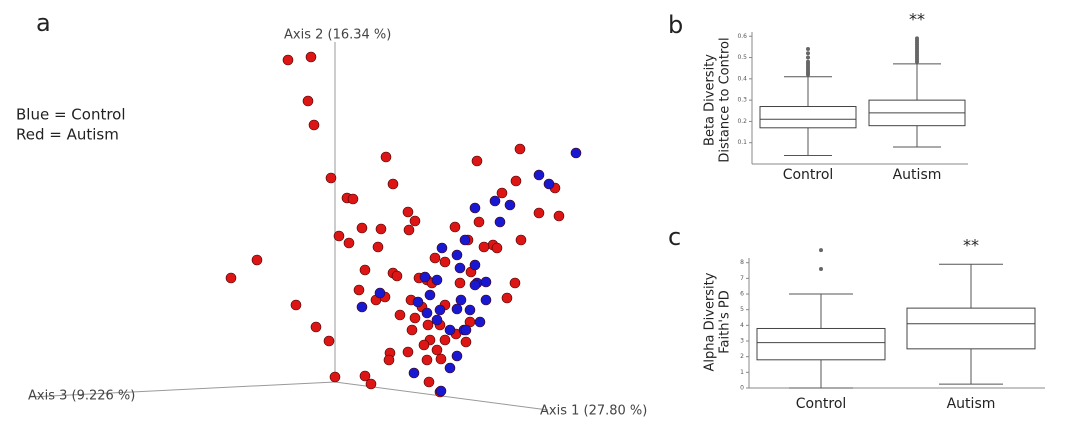 This screenshot has height=427, width=1080. I want to click on y-tick-label: 6, so click(742, 294).